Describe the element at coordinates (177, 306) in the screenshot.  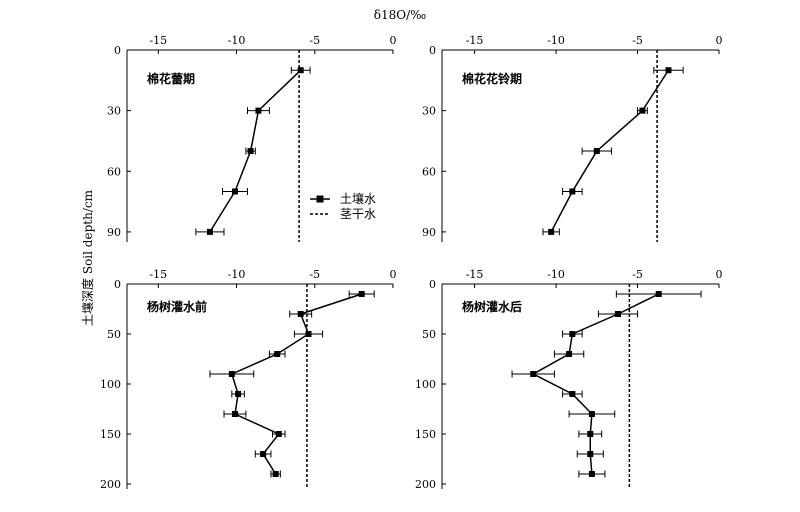
I see `panel-title: 杨树灌水前` at that location.